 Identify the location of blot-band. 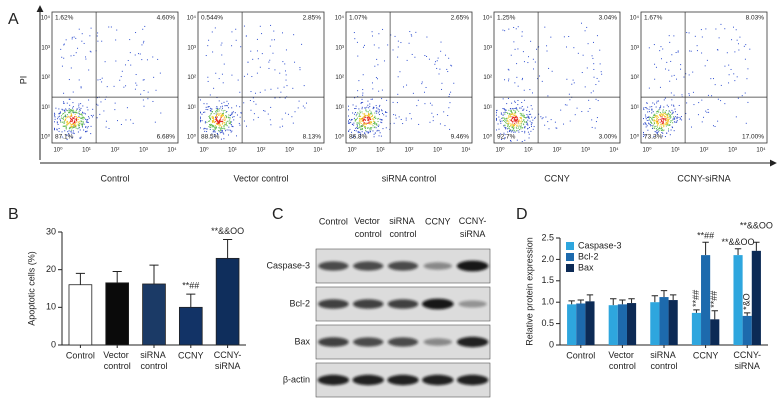
(438, 380).